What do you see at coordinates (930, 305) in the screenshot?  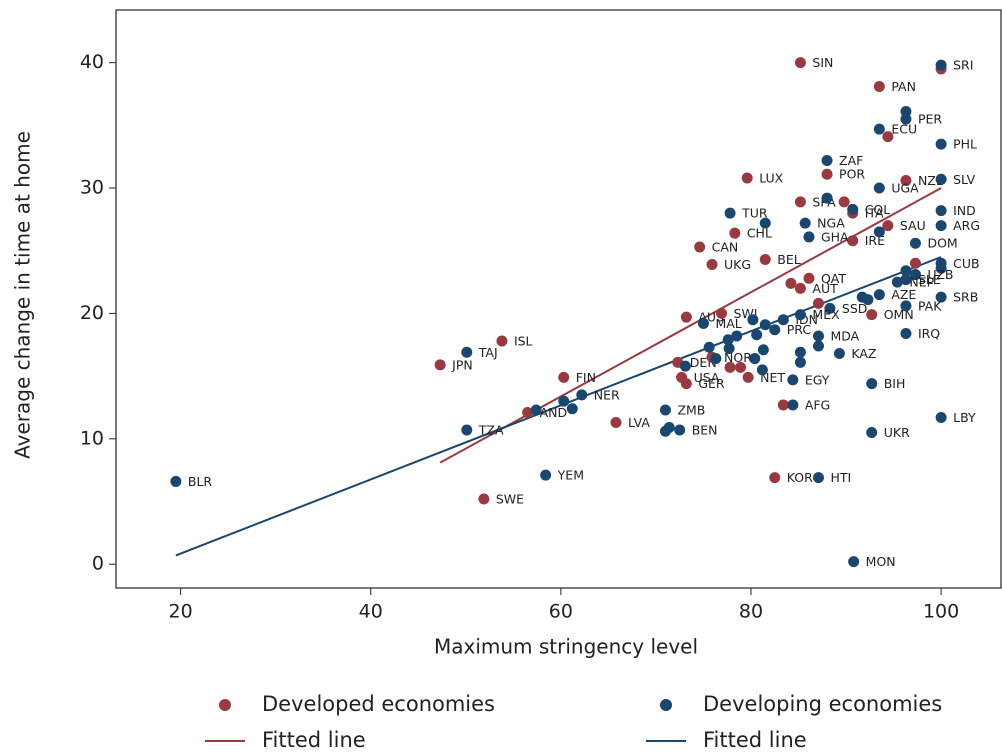 I see `point-label: PAK` at bounding box center [930, 305].